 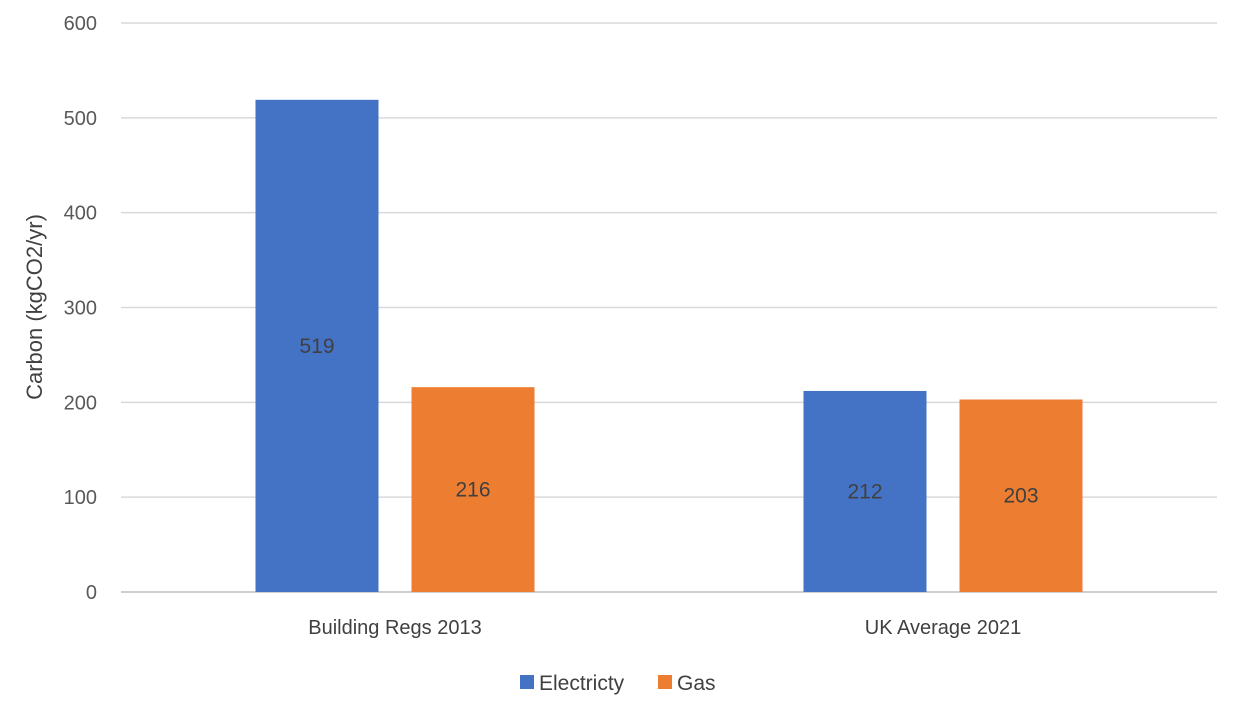 I want to click on data-labels: 519 212 216 203, so click(x=668, y=421).